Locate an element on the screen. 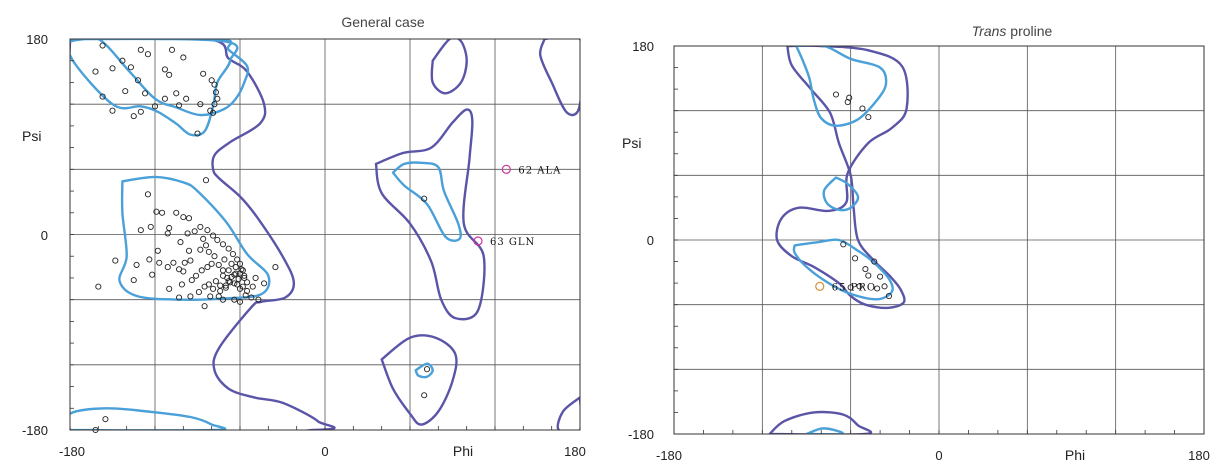  x-tick-label: -180 is located at coordinates (669, 455).